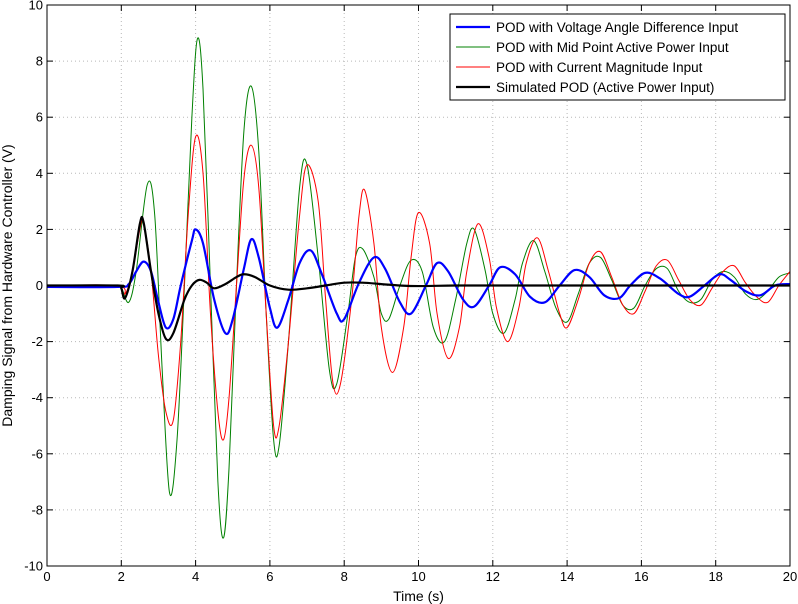 The height and width of the screenshot is (604, 798). Describe the element at coordinates (493, 576) in the screenshot. I see `x-tick-label: 12` at that location.